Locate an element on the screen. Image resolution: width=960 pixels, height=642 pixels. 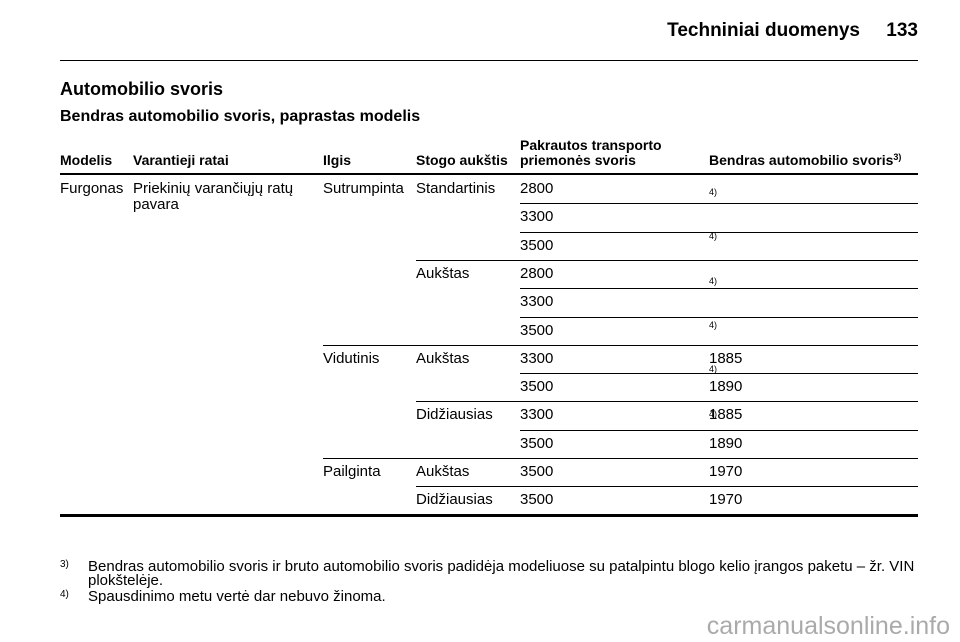
column-header: Modelis is located at coordinates (86, 160).